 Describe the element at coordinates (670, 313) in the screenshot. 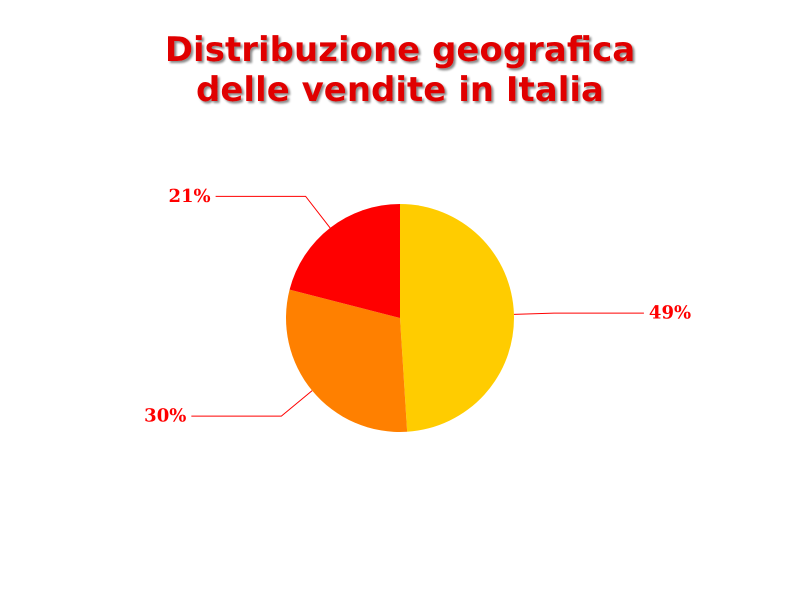

I see `data-label: 49%` at that location.